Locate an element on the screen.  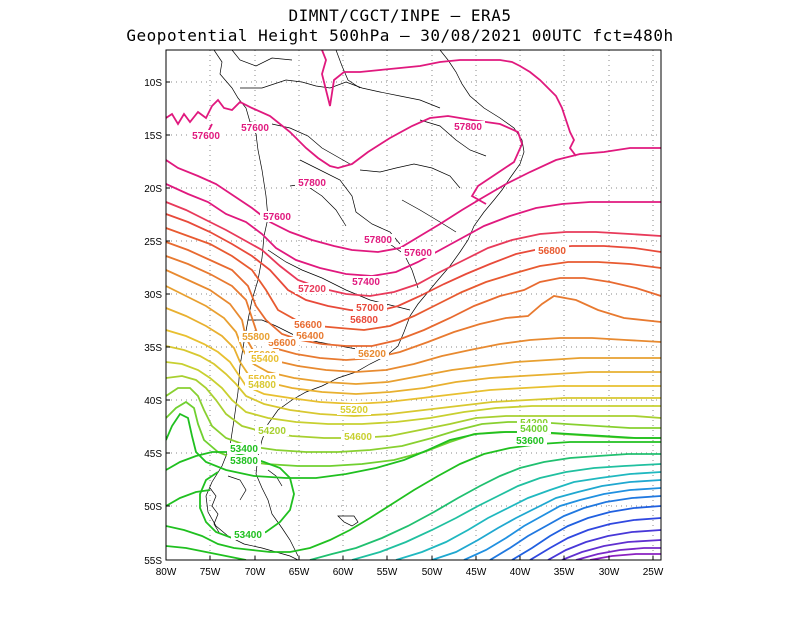
latitude-label: 40S is located at coordinates (153, 401).